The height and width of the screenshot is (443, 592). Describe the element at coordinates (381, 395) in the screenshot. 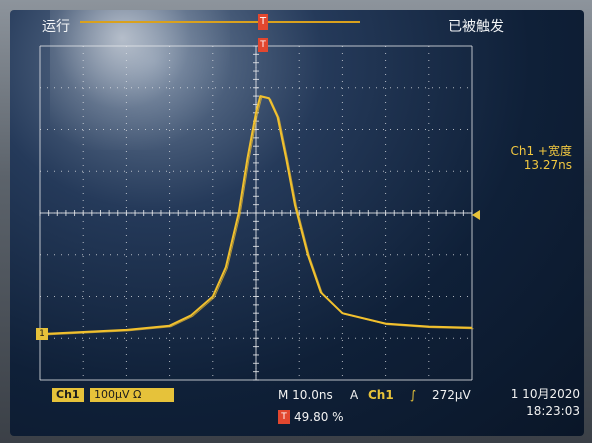

I see `trigger-source: Ch1` at that location.